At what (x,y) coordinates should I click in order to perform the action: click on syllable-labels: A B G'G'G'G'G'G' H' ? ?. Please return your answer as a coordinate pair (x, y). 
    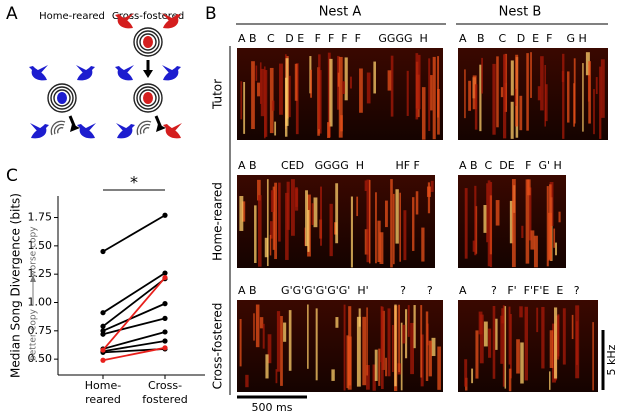
    Looking at the image, I should click on (335, 290).